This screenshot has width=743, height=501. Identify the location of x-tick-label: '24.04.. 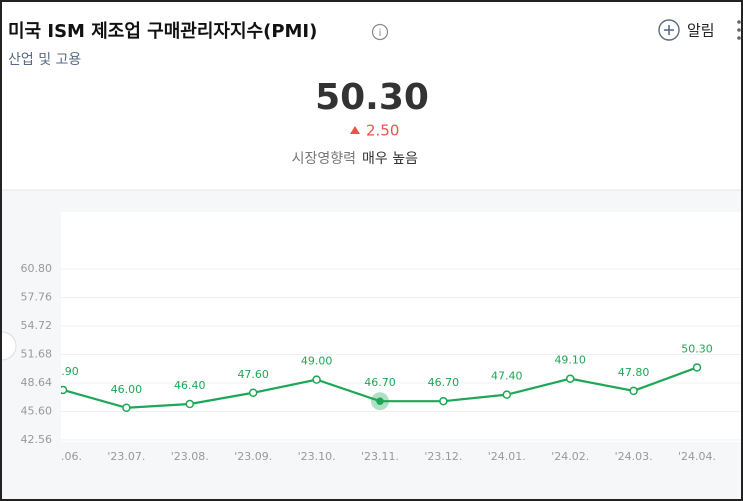
(697, 456).